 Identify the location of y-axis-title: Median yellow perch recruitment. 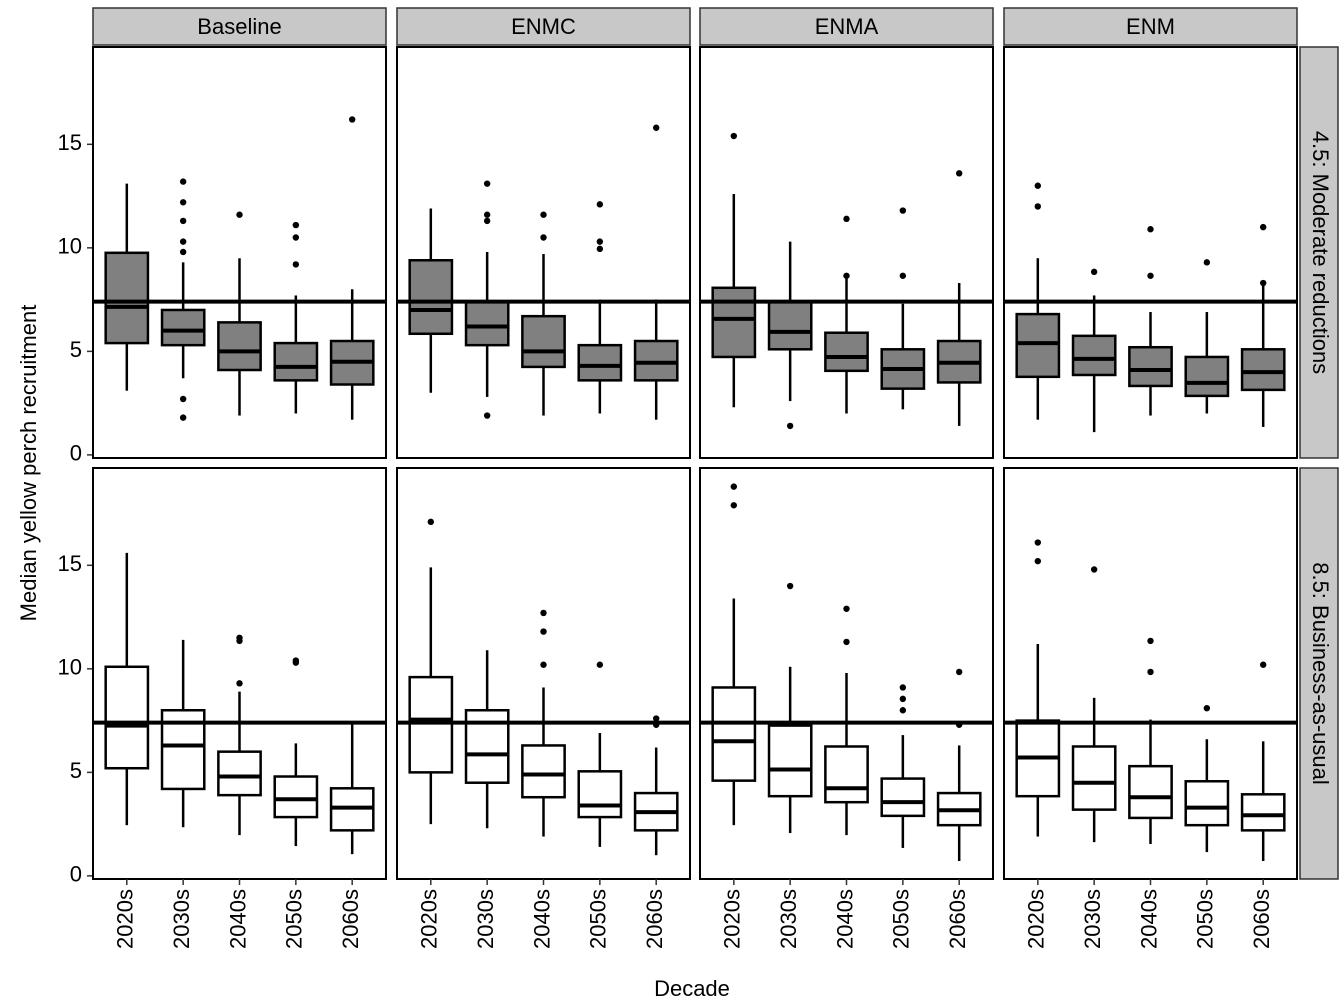
(28, 463).